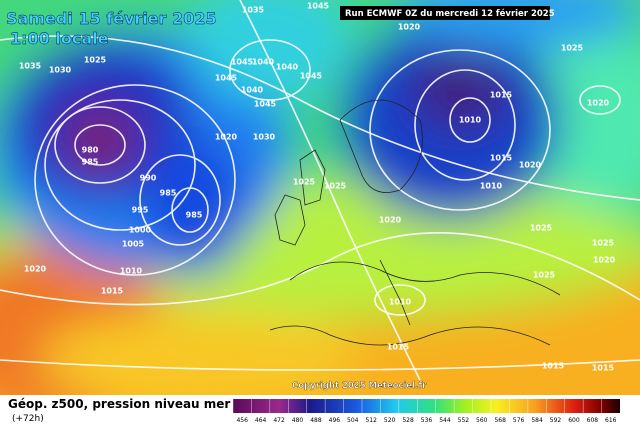  What do you see at coordinates (464, 420) in the screenshot?
I see `scale-label: 552` at bounding box center [464, 420].